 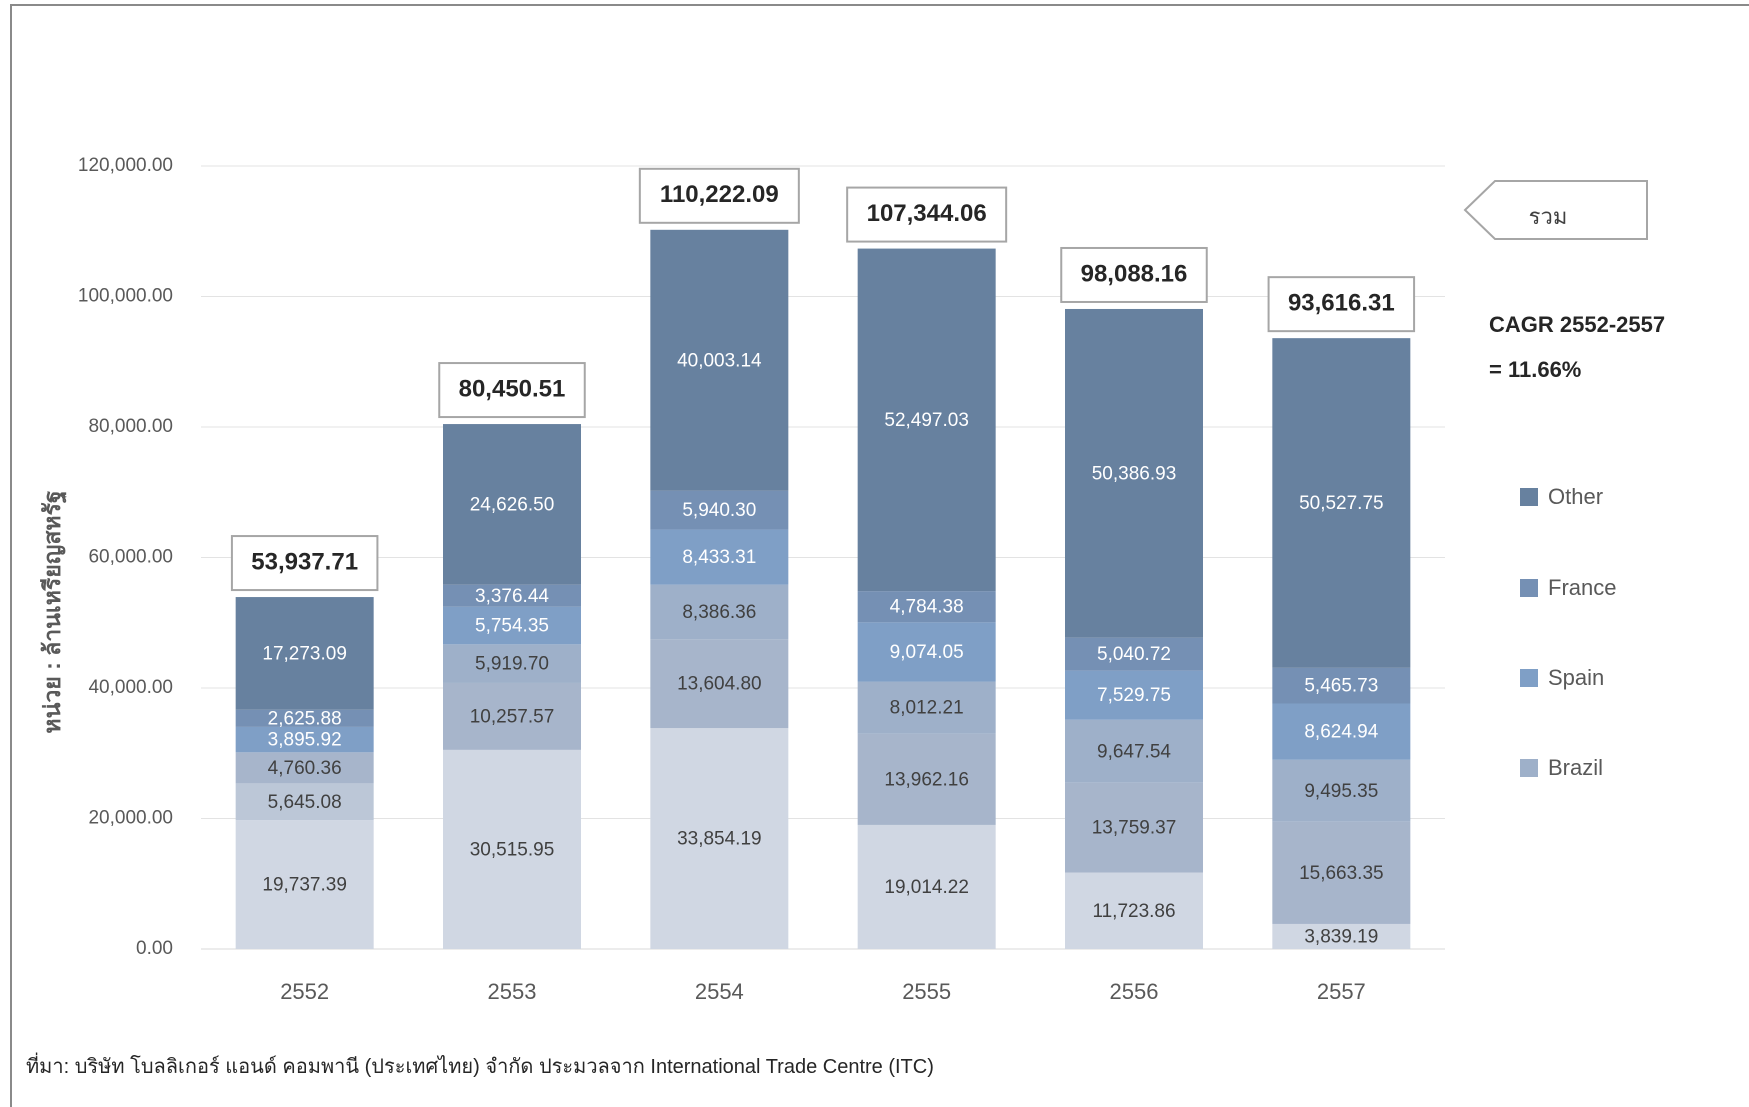 What do you see at coordinates (1575, 496) in the screenshot?
I see `legend-label: Other` at bounding box center [1575, 496].